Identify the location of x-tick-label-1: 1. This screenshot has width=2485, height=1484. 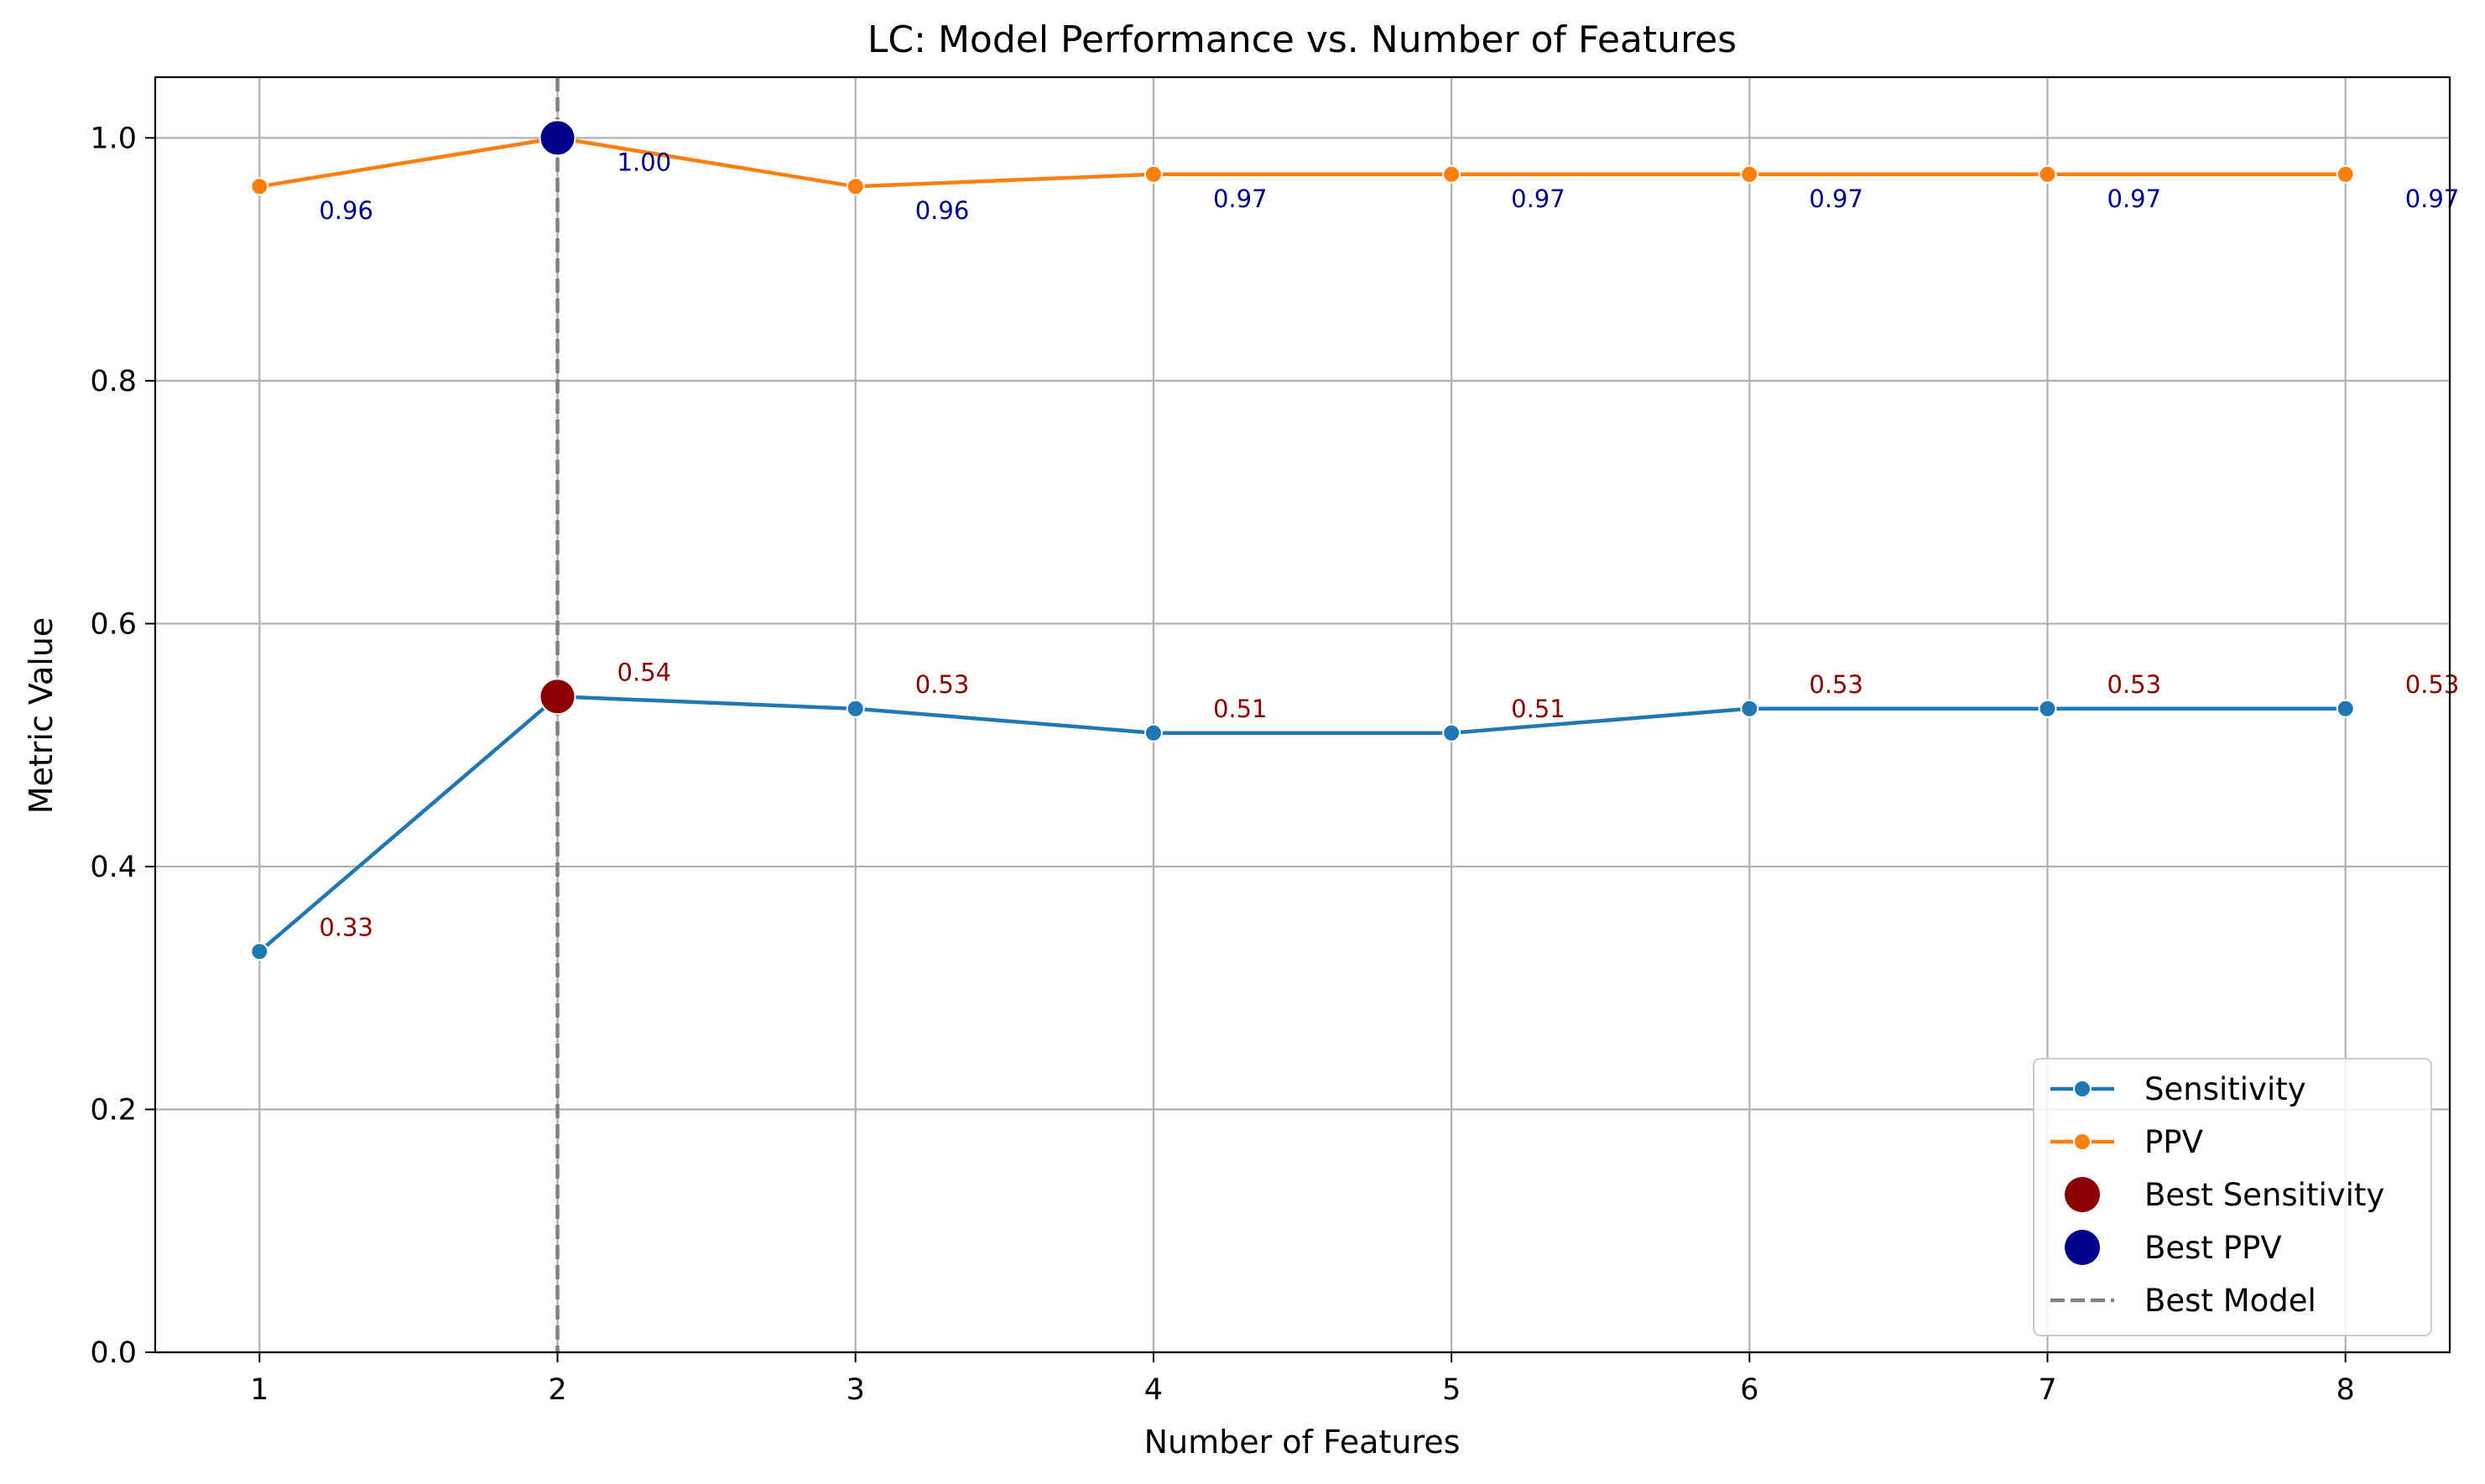
(259, 1390).